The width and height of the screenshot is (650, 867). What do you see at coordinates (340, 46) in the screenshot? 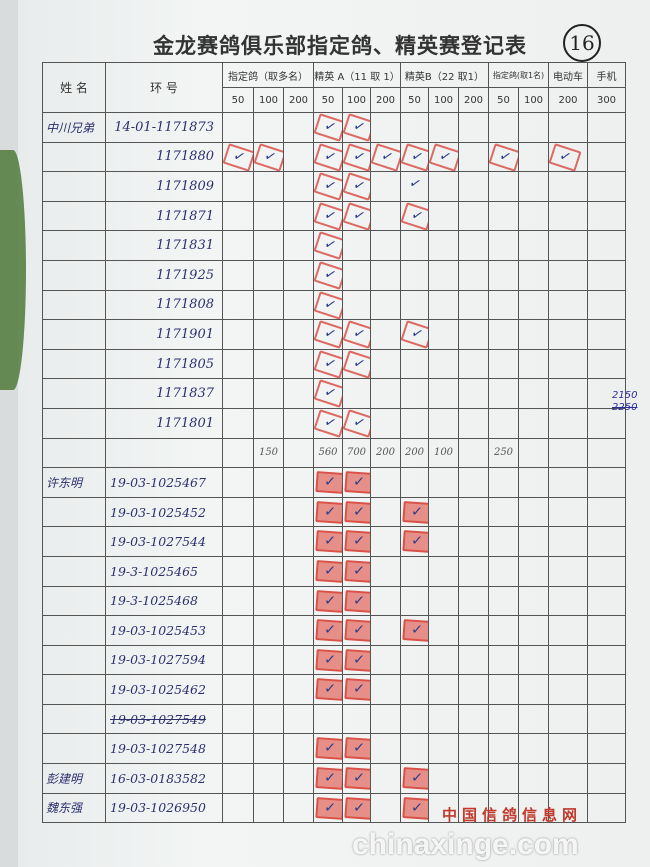
I see `form-title: 金龙赛鸽俱乐部指定鸽、精英赛登记表` at bounding box center [340, 46].